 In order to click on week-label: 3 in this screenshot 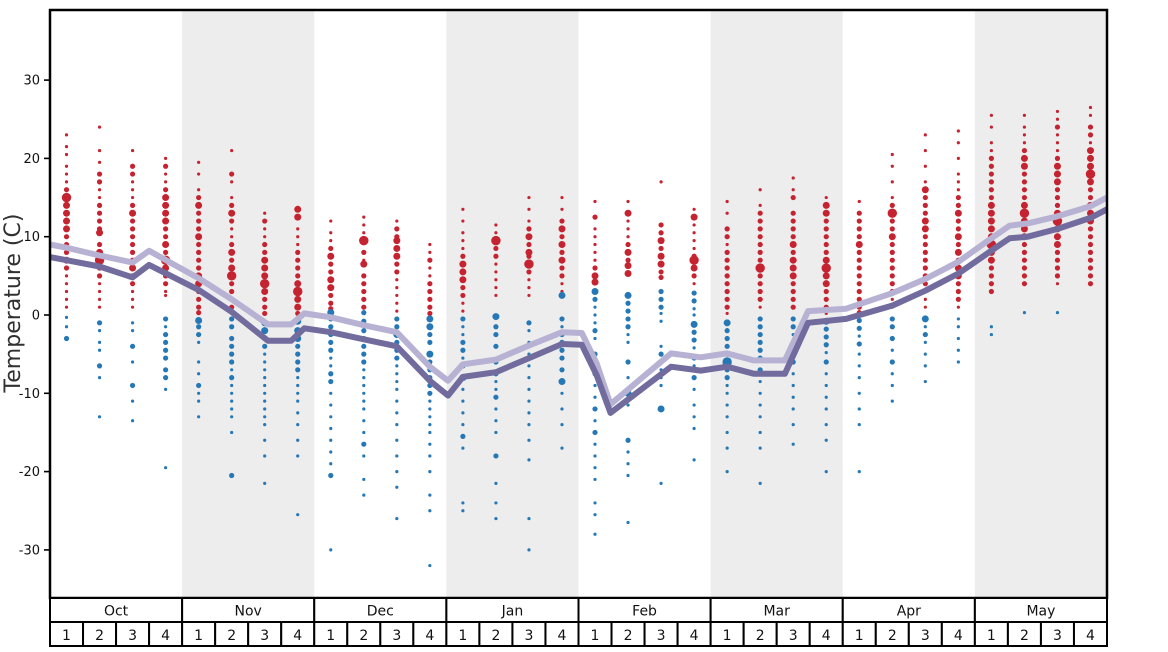, I will do `click(793, 636)`.